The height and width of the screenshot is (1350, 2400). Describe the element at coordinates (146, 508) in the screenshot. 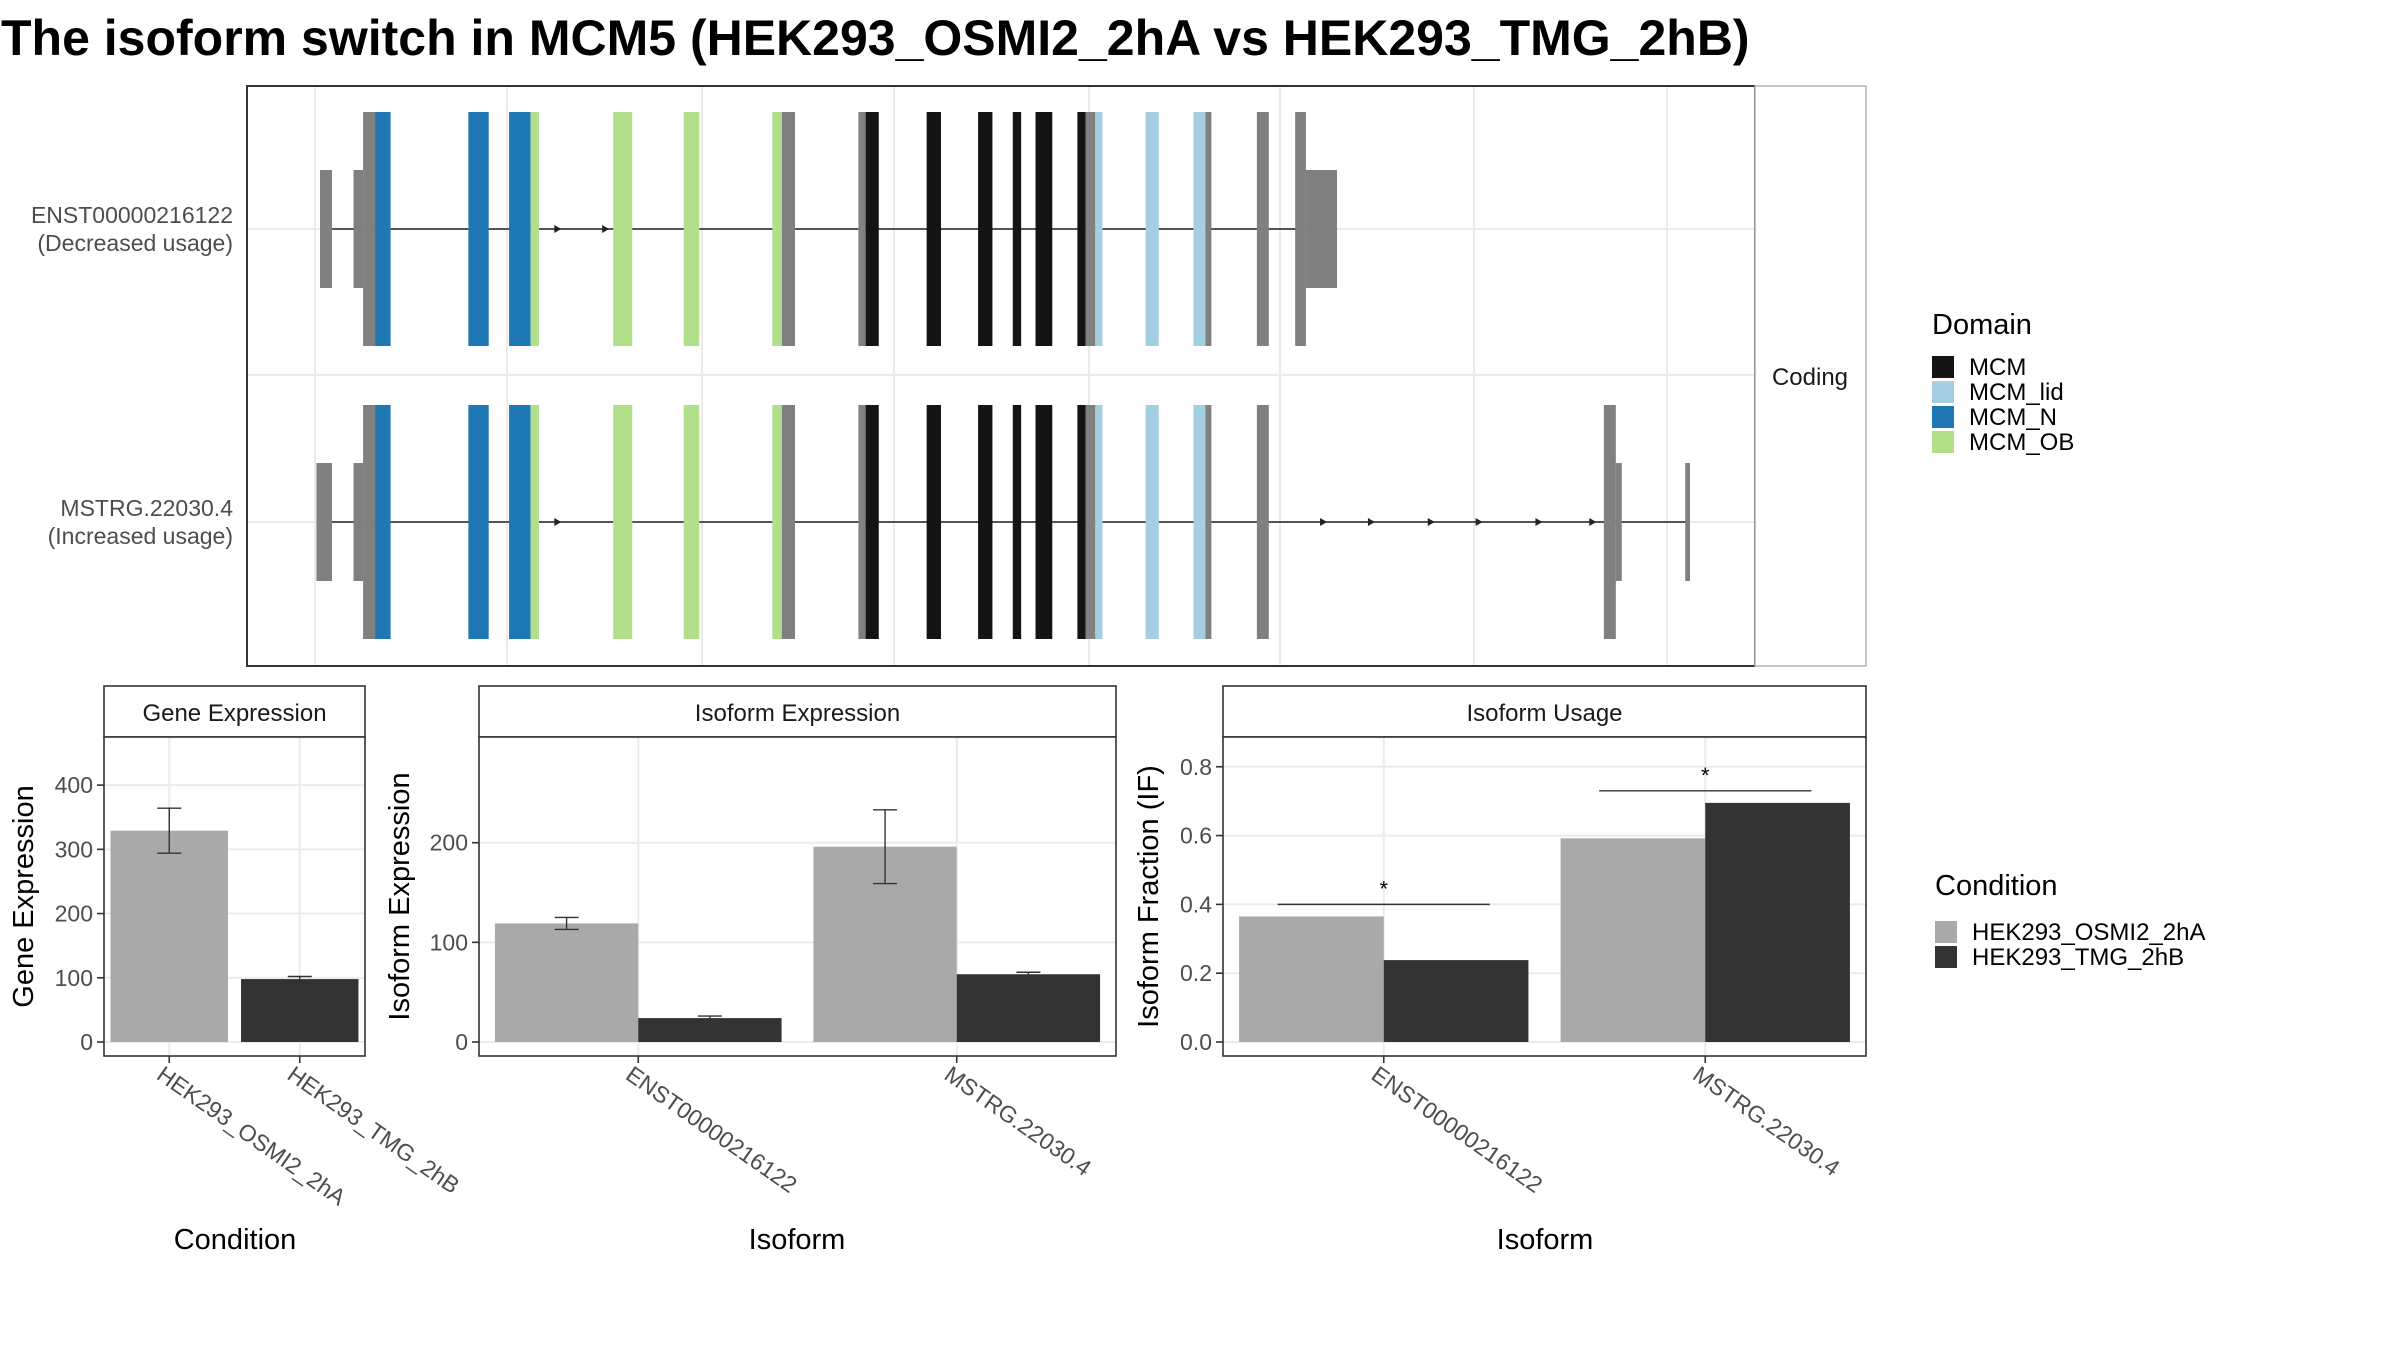

I see `transcript-label: MSTRG.22030.4` at that location.